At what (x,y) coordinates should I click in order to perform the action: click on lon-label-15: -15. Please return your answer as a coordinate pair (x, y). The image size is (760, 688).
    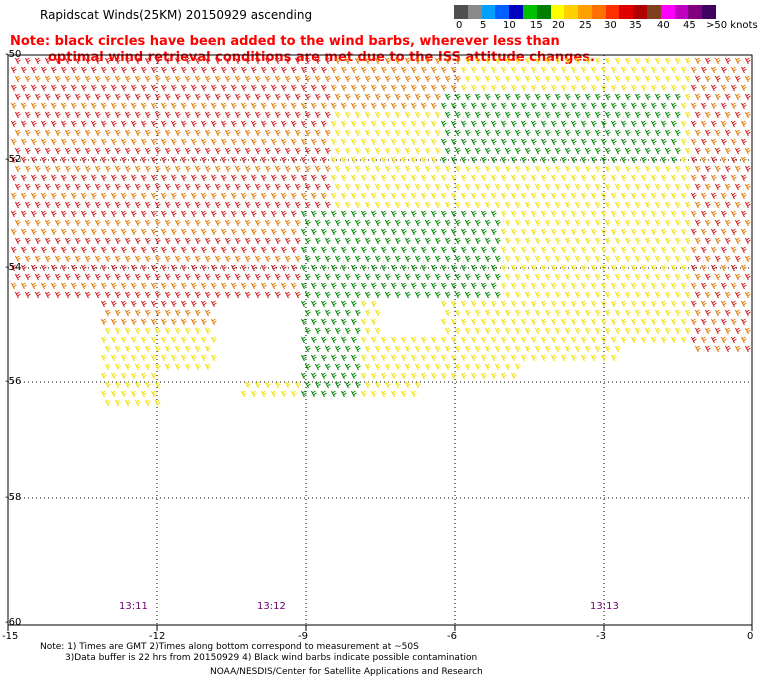
    Looking at the image, I should click on (10, 636).